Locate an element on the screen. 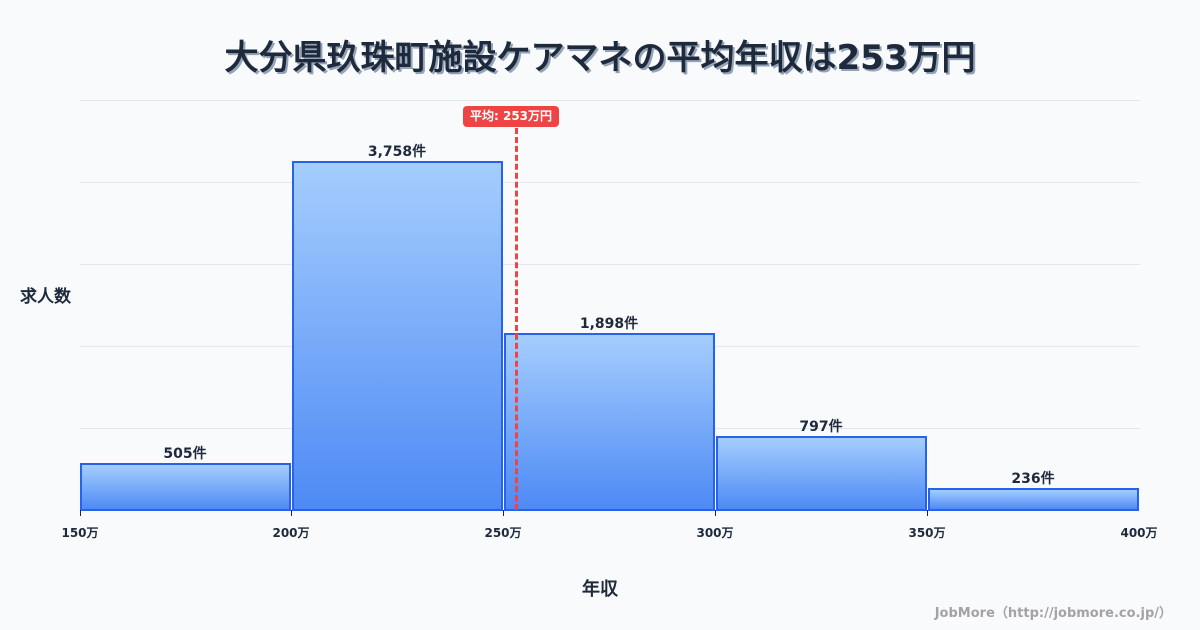  bar-value-label: 797件 is located at coordinates (821, 427).